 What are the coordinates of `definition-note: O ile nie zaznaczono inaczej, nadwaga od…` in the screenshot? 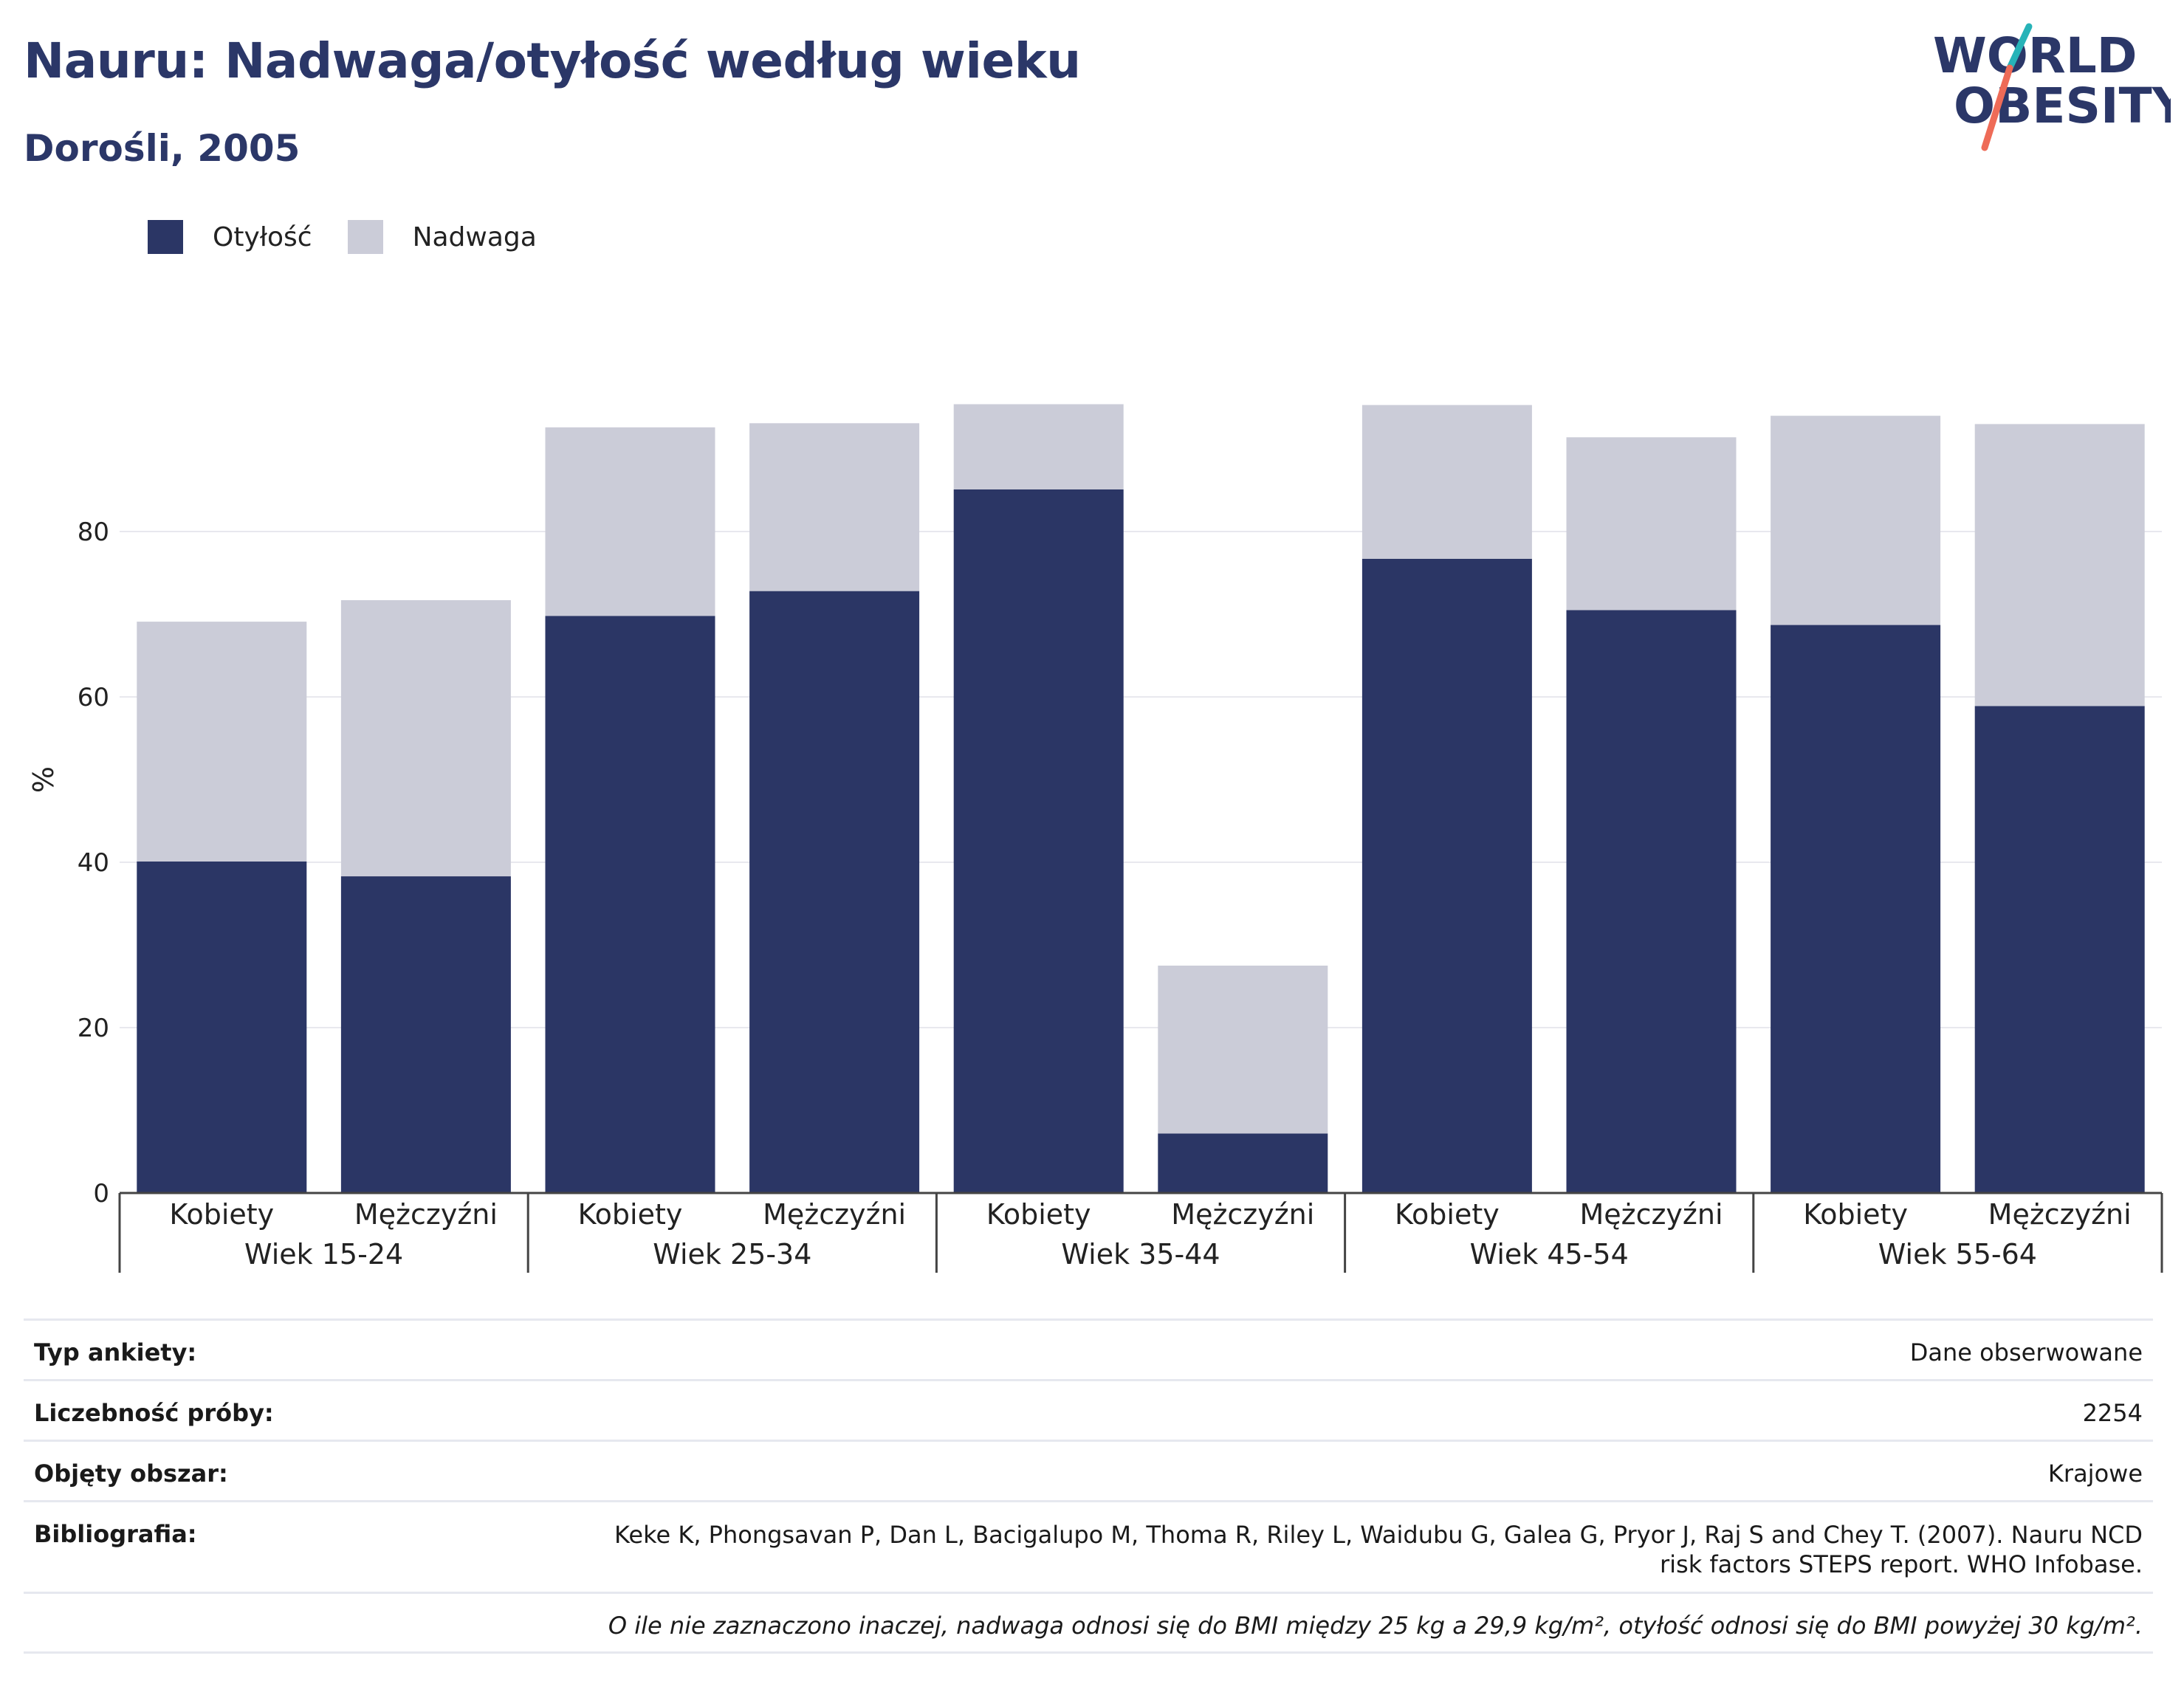 It's located at (1376, 1626).